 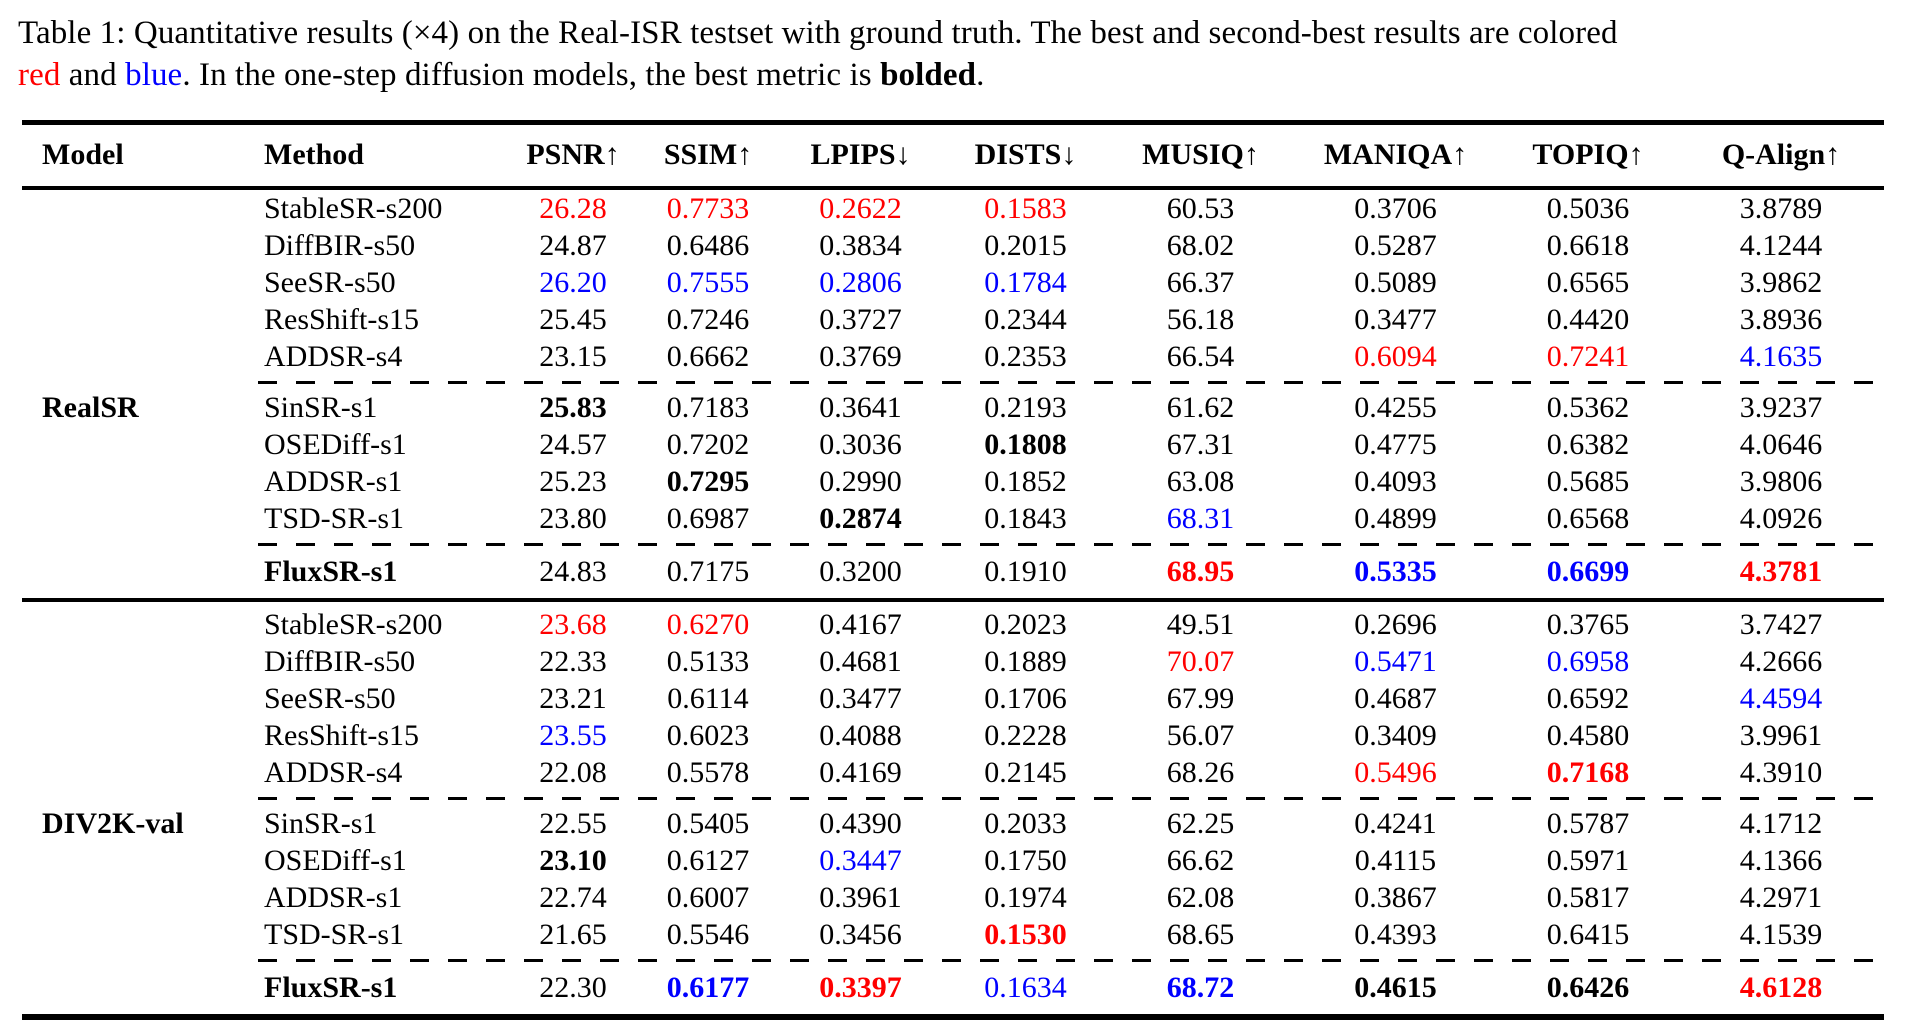 I want to click on value-cell: 0.6270, so click(x=708, y=621).